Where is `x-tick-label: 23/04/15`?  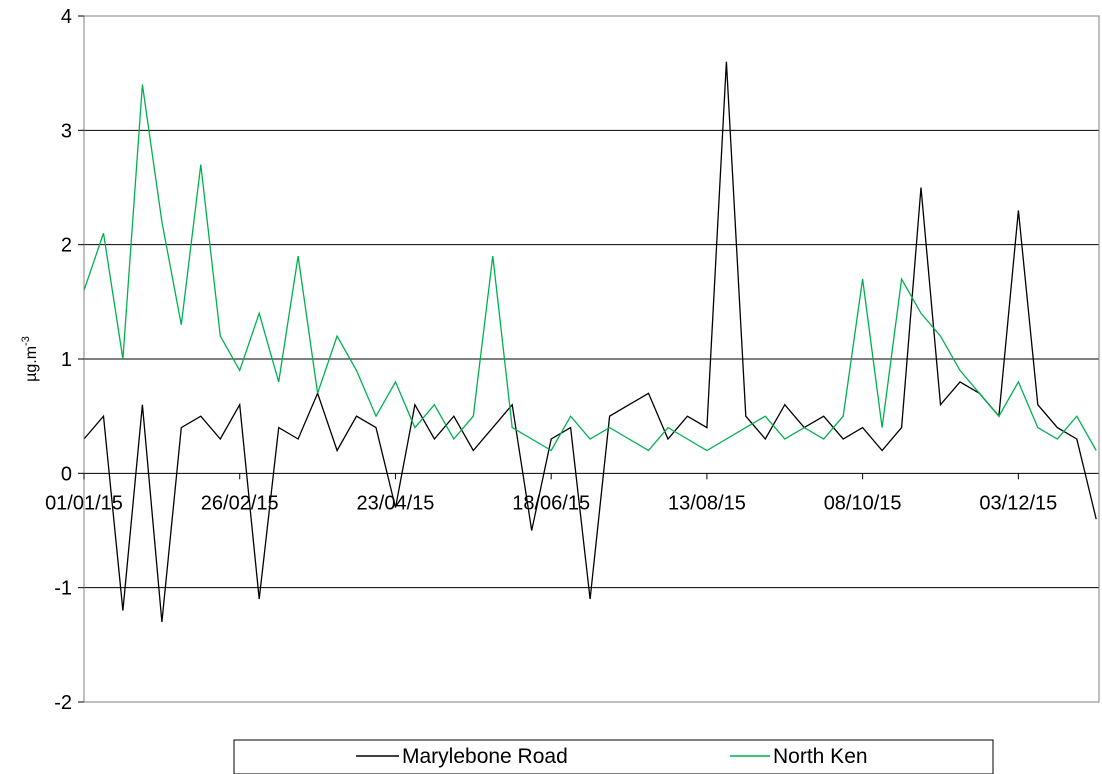
x-tick-label: 23/04/15 is located at coordinates (396, 503).